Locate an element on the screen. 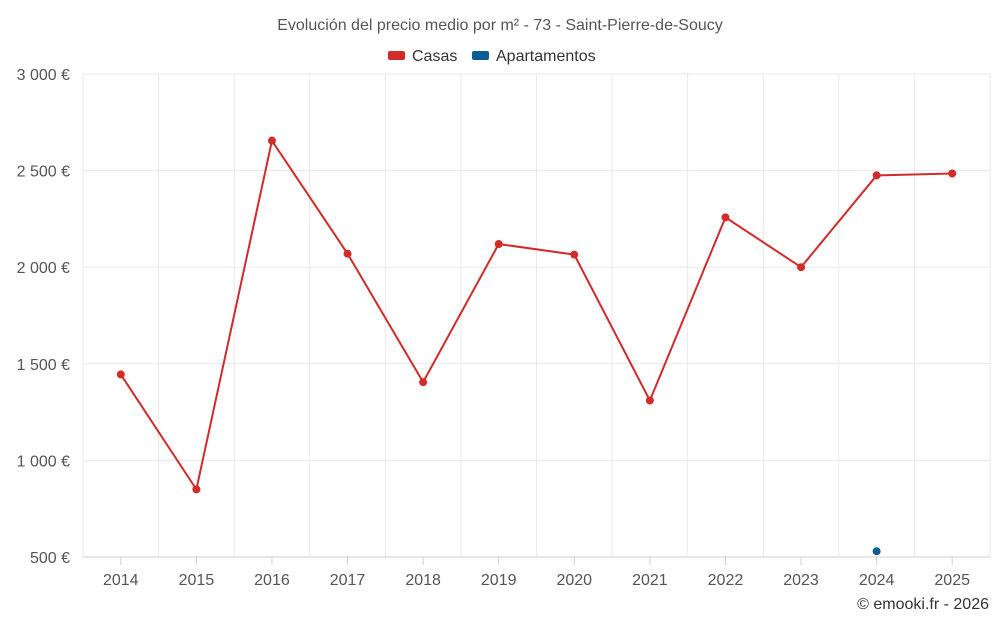 This screenshot has height=625, width=1000. x-tick-label: 2019 is located at coordinates (499, 580).